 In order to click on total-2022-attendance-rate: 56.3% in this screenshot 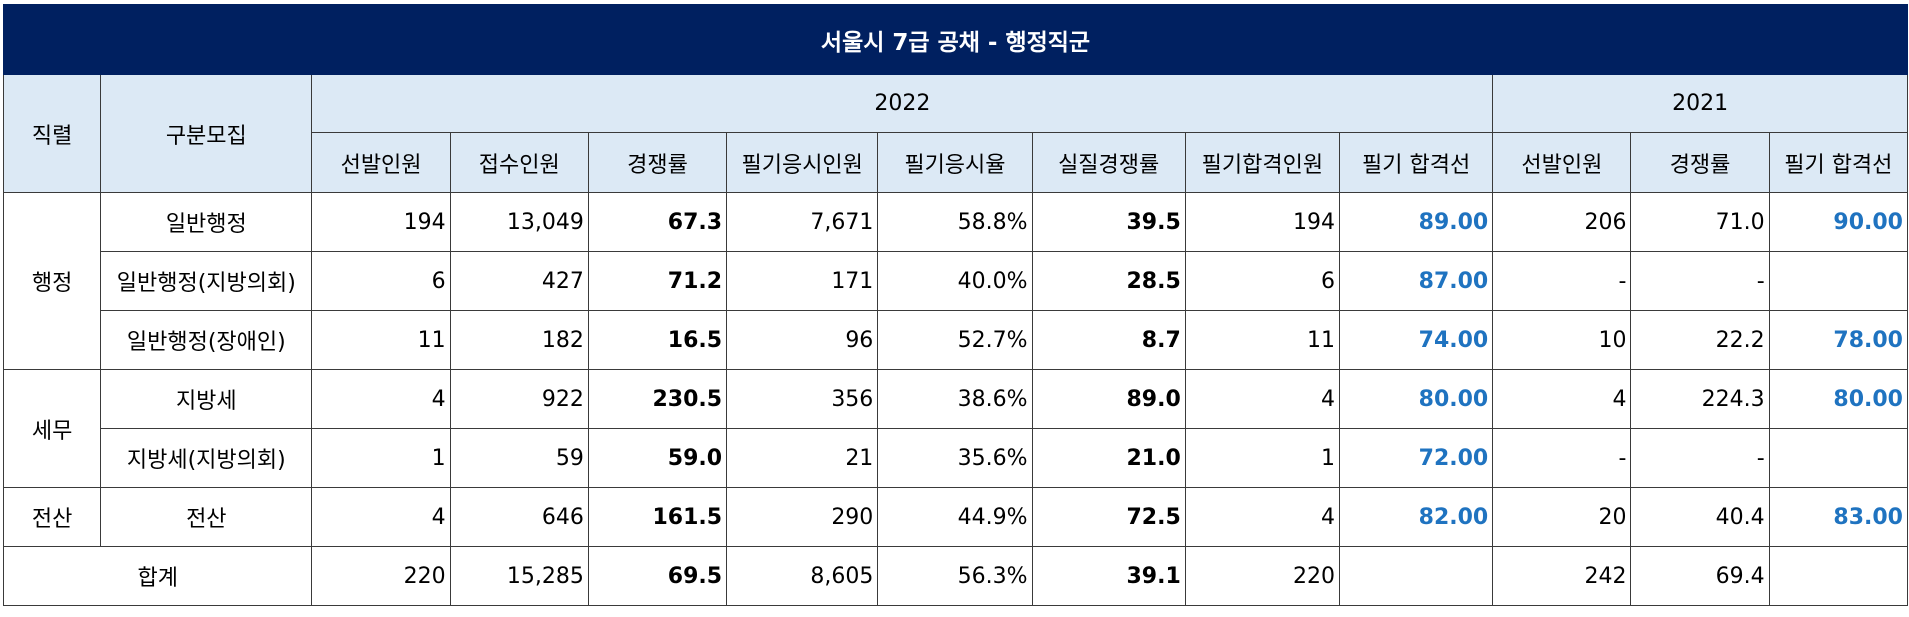, I will do `click(955, 576)`.